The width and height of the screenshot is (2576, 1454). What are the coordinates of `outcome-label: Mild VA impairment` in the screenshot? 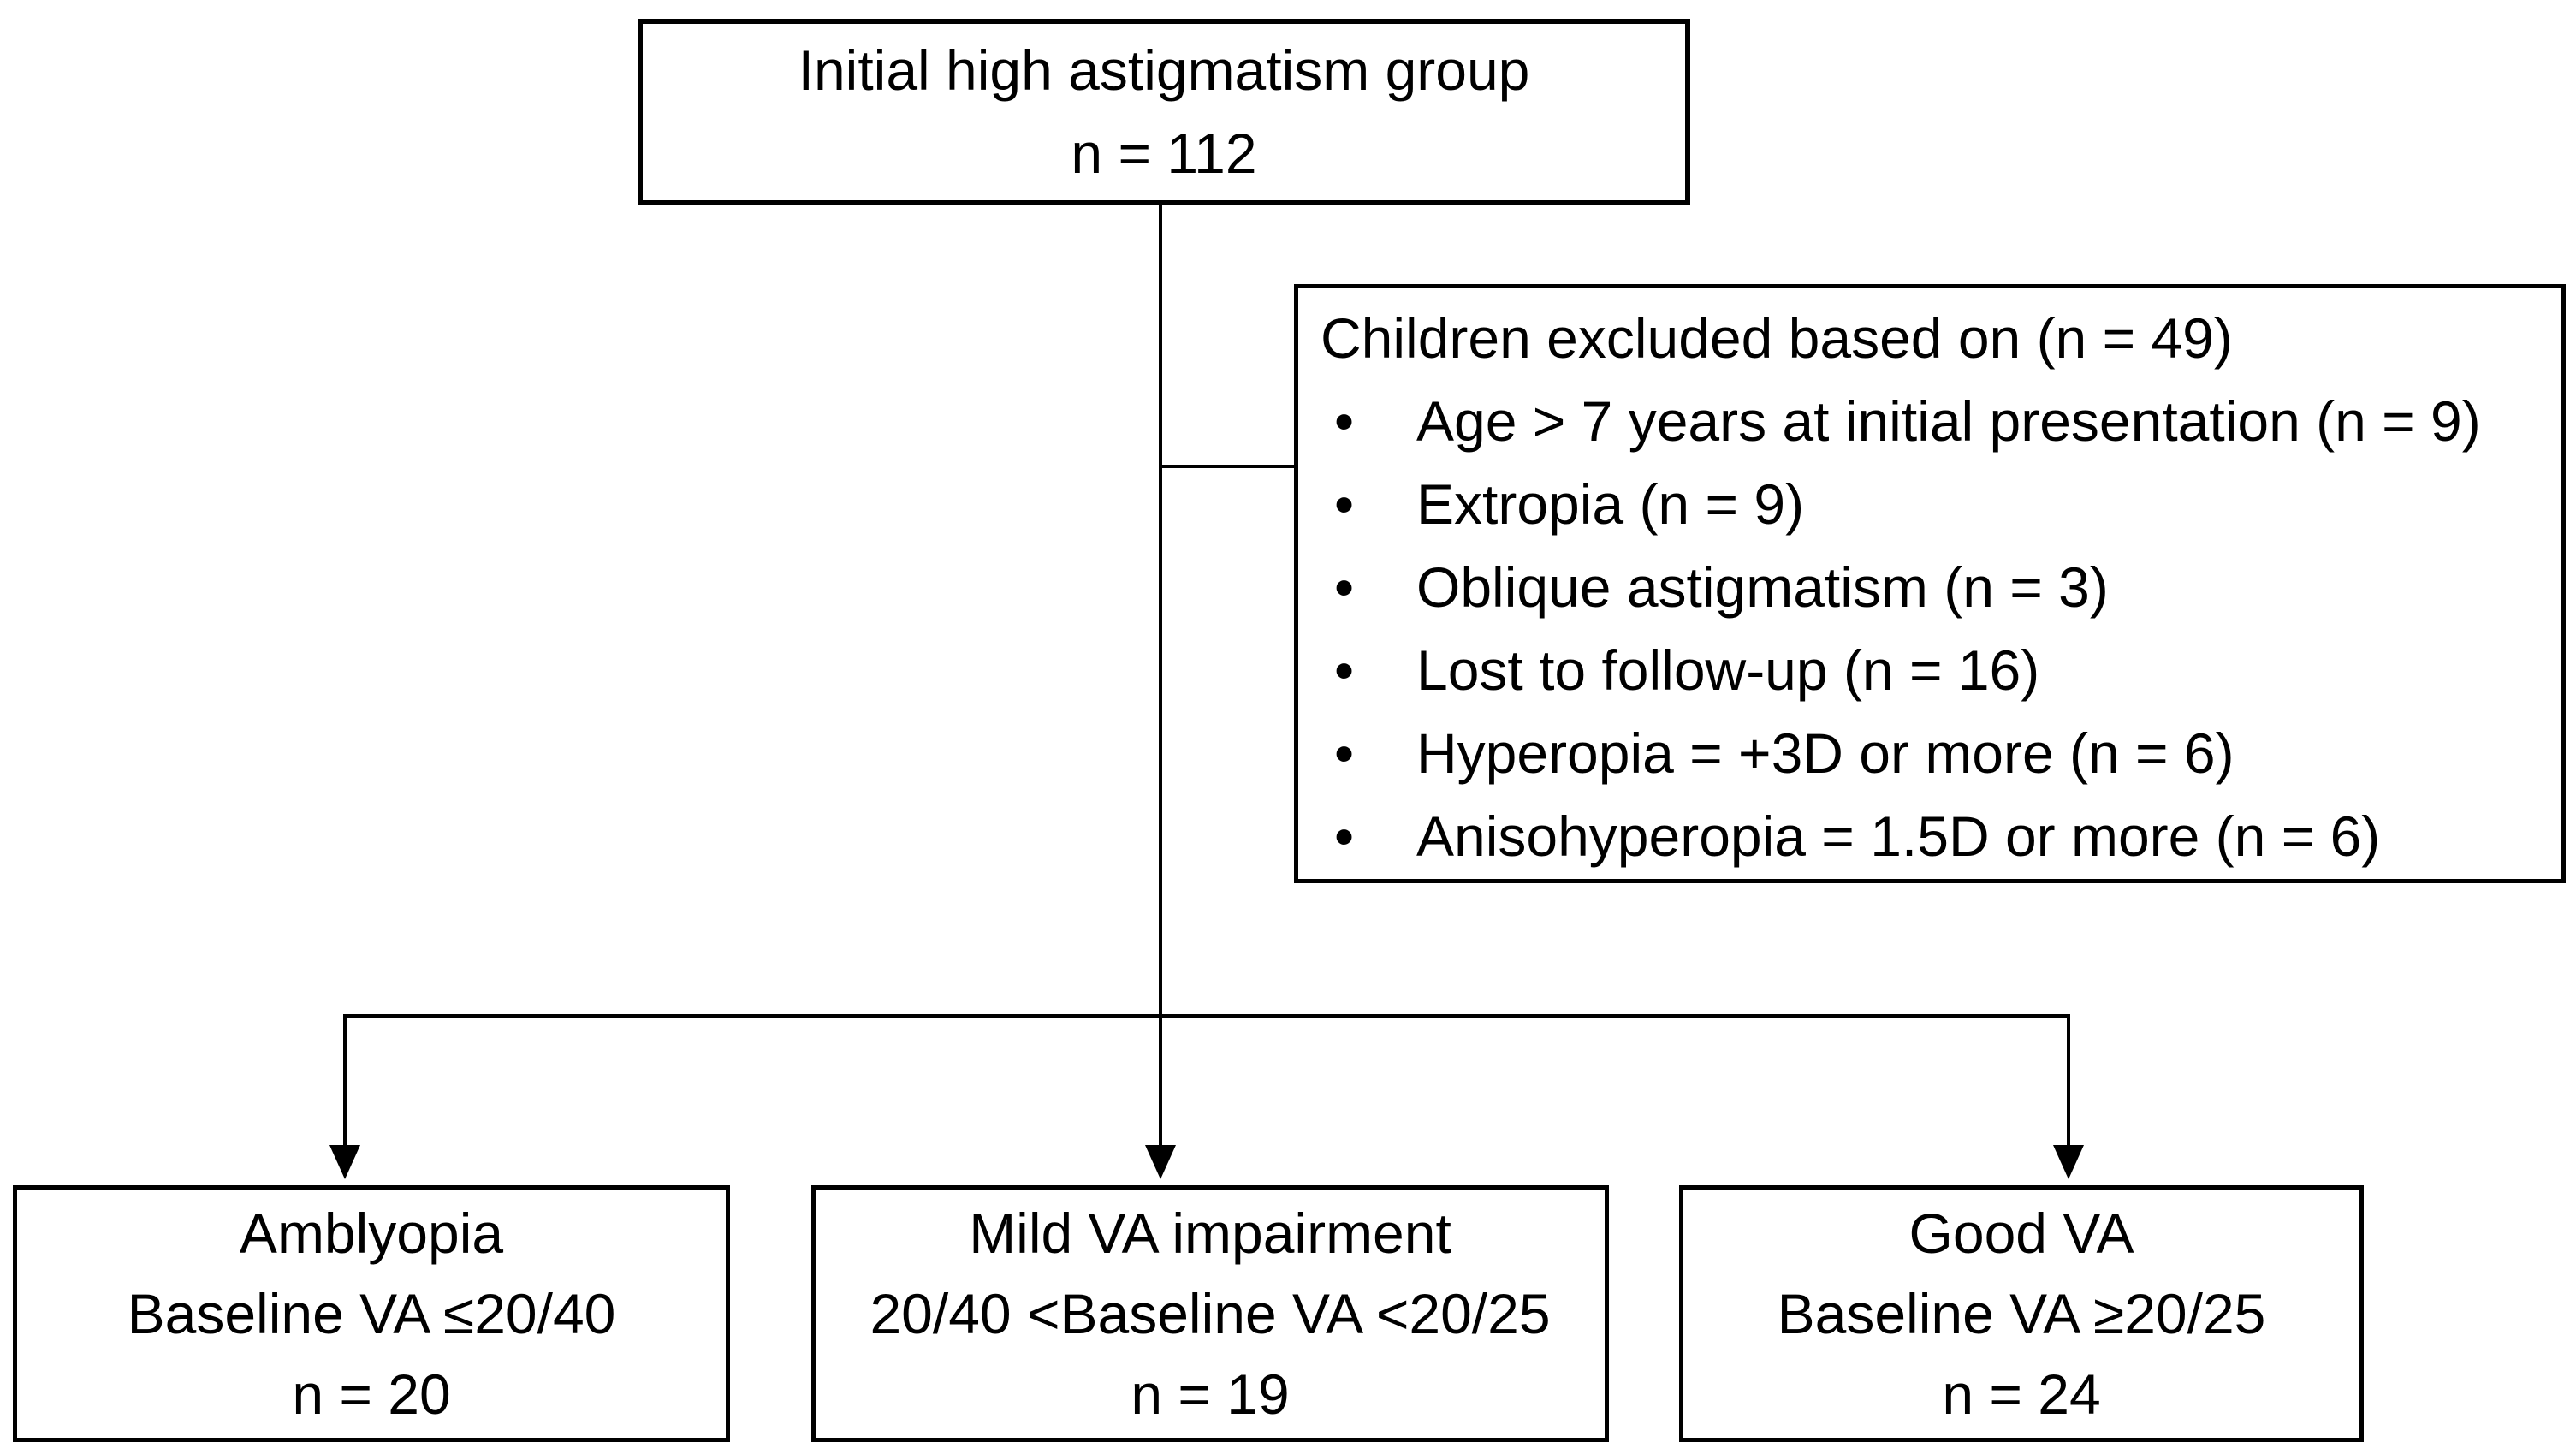 It's located at (1210, 1233).